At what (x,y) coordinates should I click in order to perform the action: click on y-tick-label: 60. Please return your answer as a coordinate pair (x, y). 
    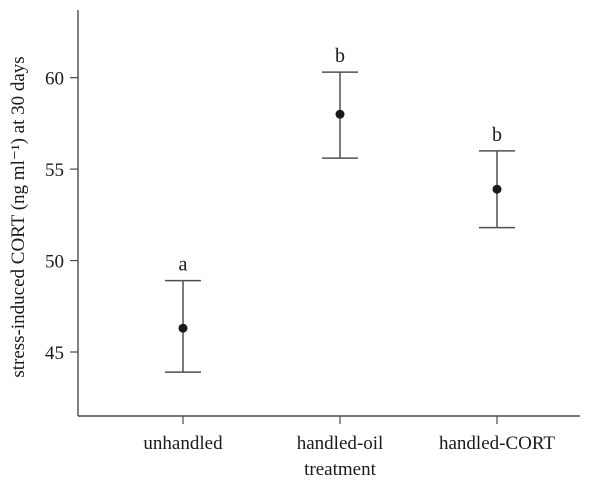
    Looking at the image, I should click on (54, 79).